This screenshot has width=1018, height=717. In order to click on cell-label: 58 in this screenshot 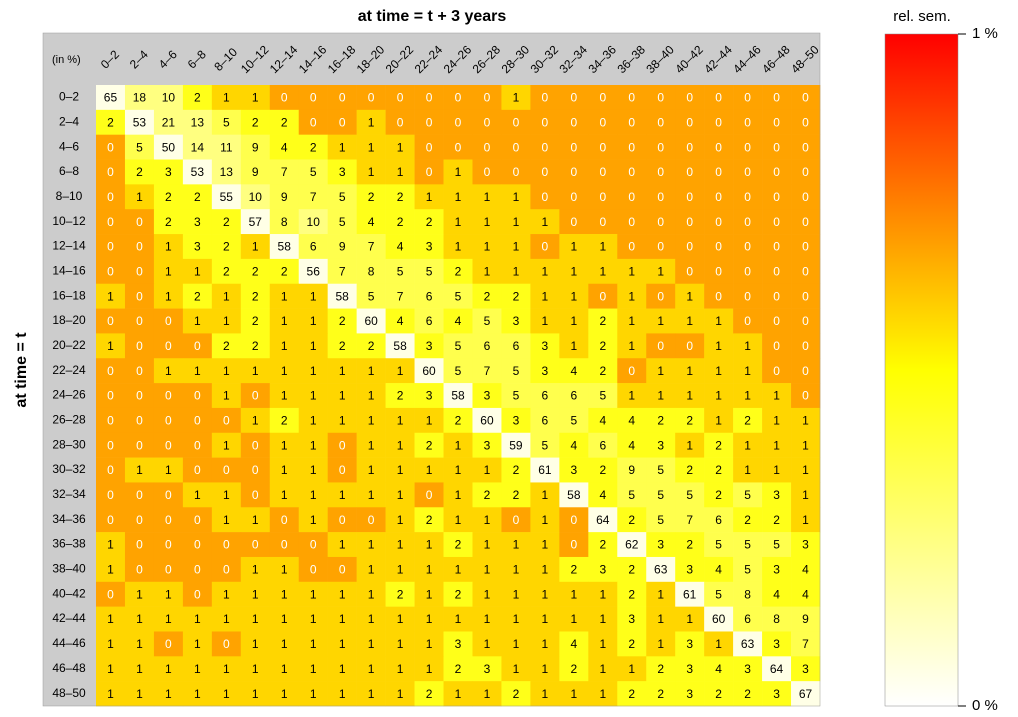, I will do `click(342, 296)`.